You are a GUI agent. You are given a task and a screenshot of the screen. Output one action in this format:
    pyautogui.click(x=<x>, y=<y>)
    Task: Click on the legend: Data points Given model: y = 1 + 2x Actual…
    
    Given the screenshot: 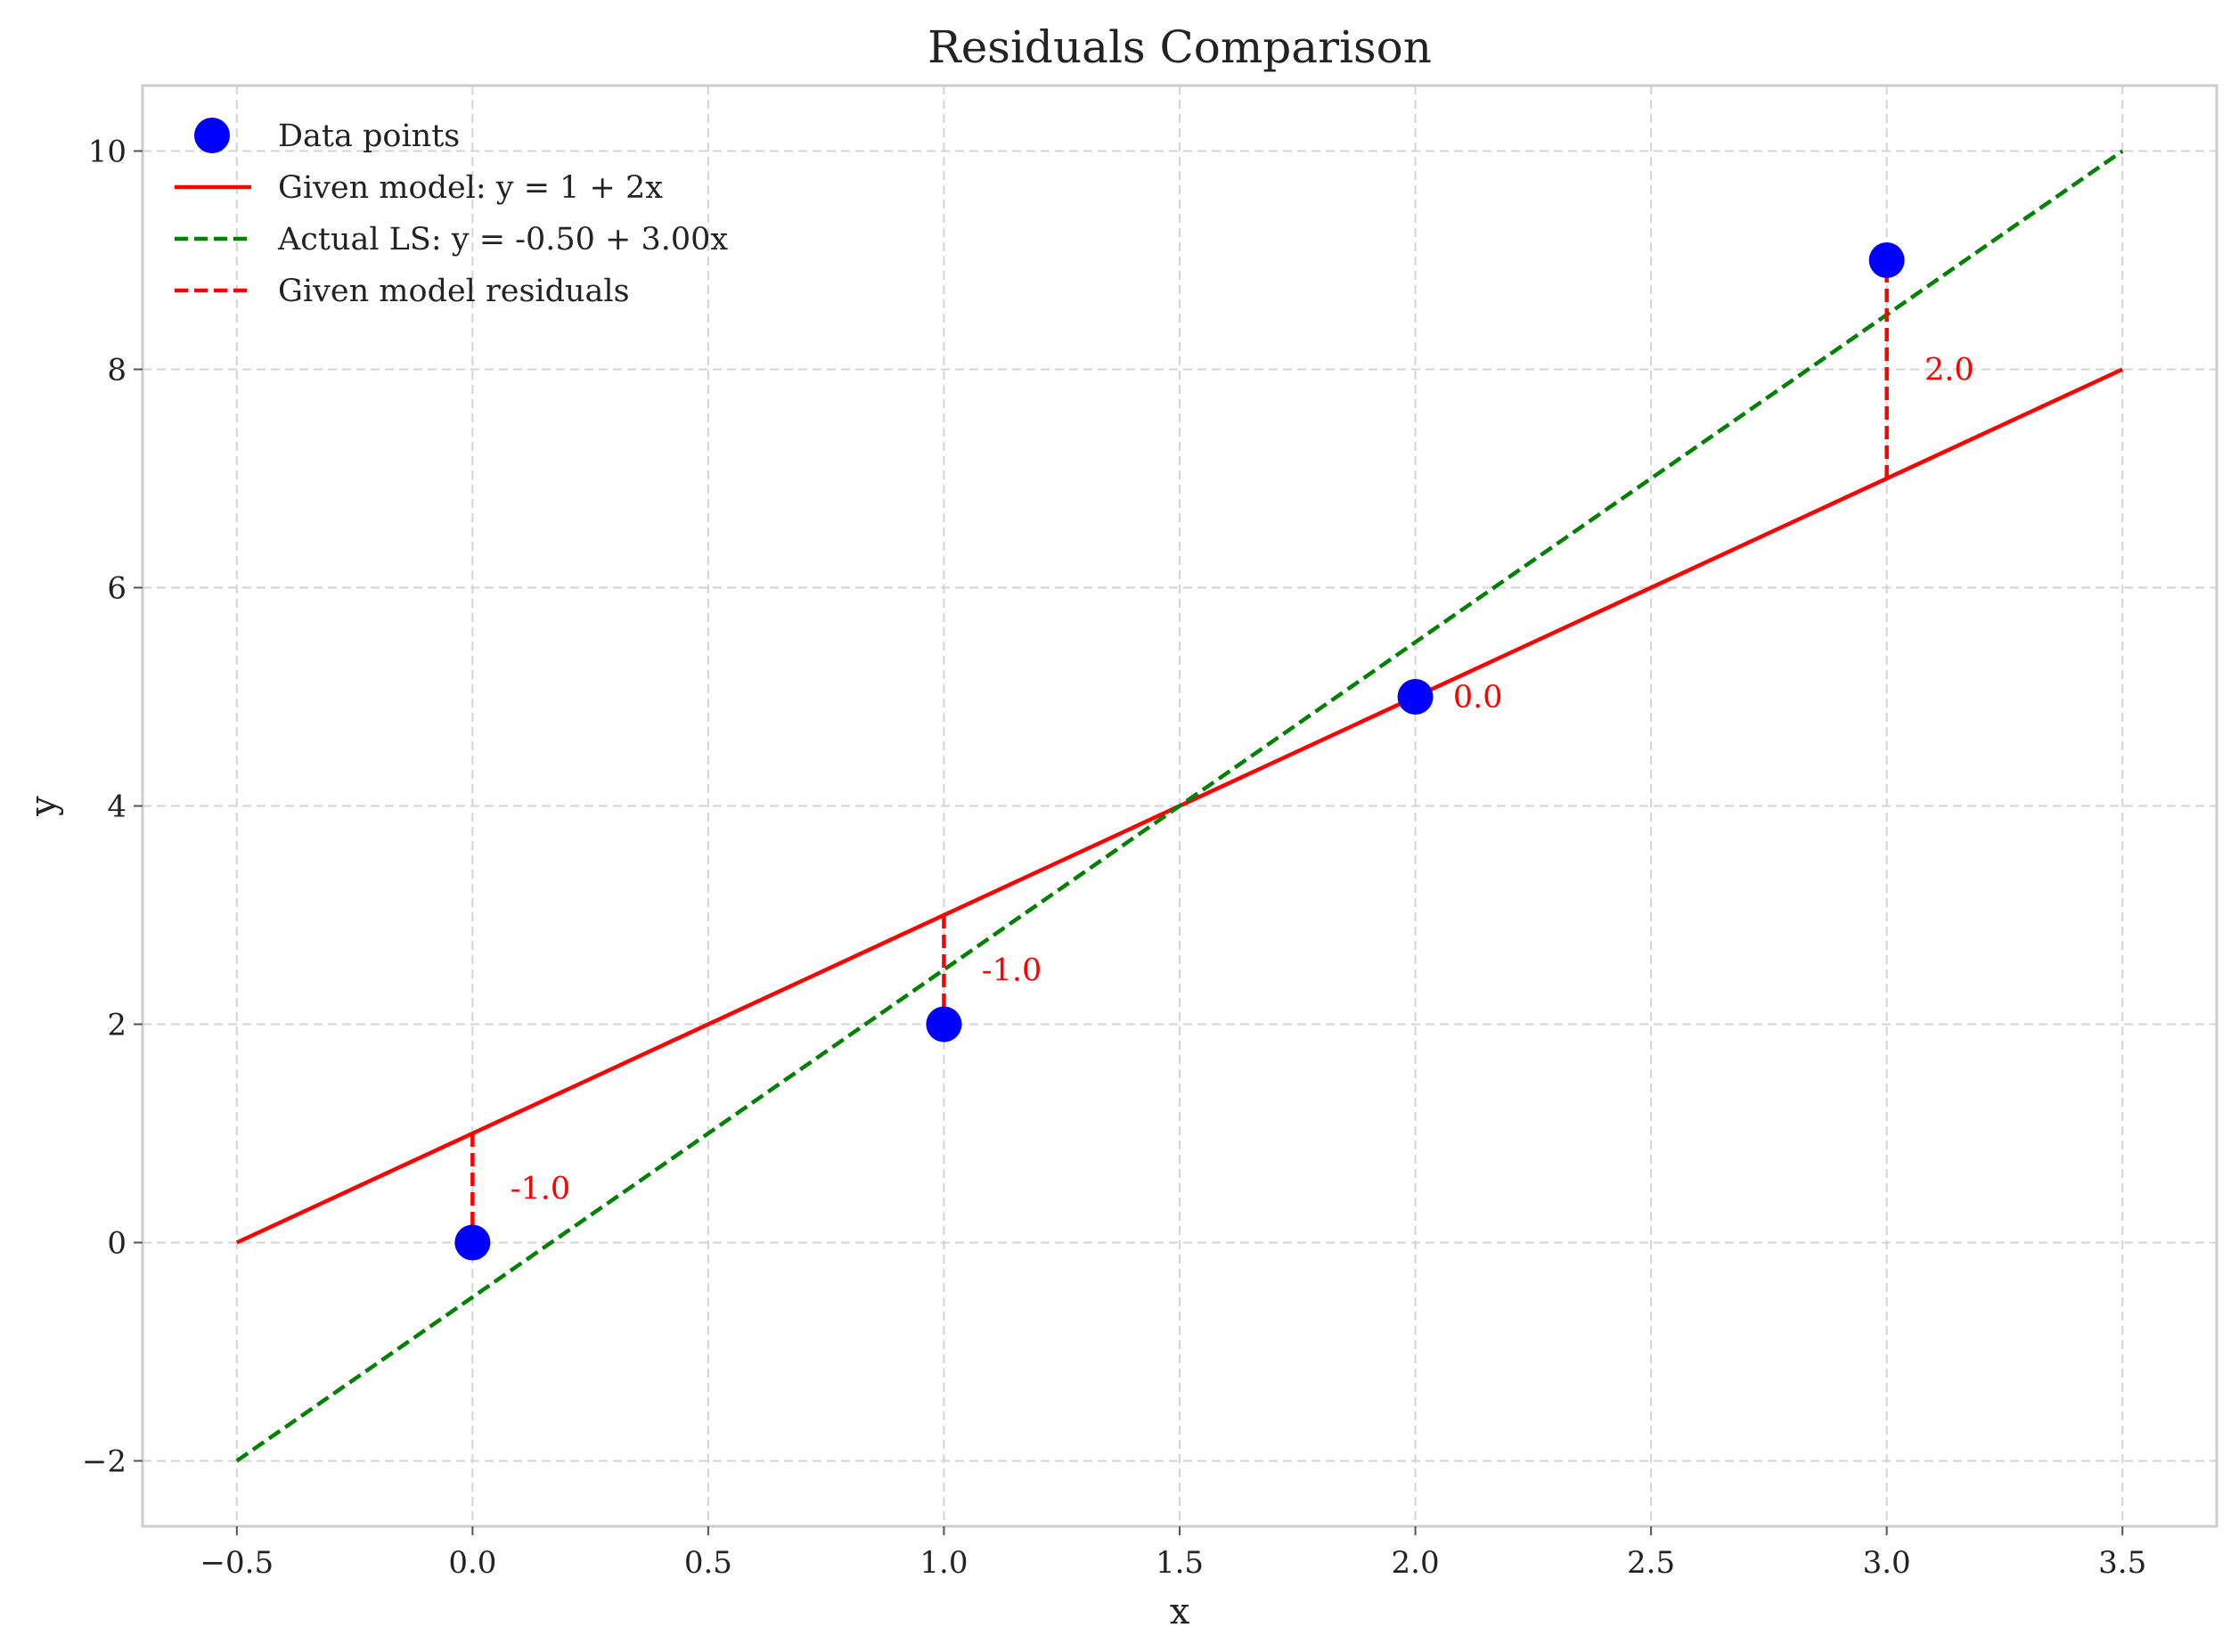 What is the action you would take?
    pyautogui.click(x=451, y=213)
    